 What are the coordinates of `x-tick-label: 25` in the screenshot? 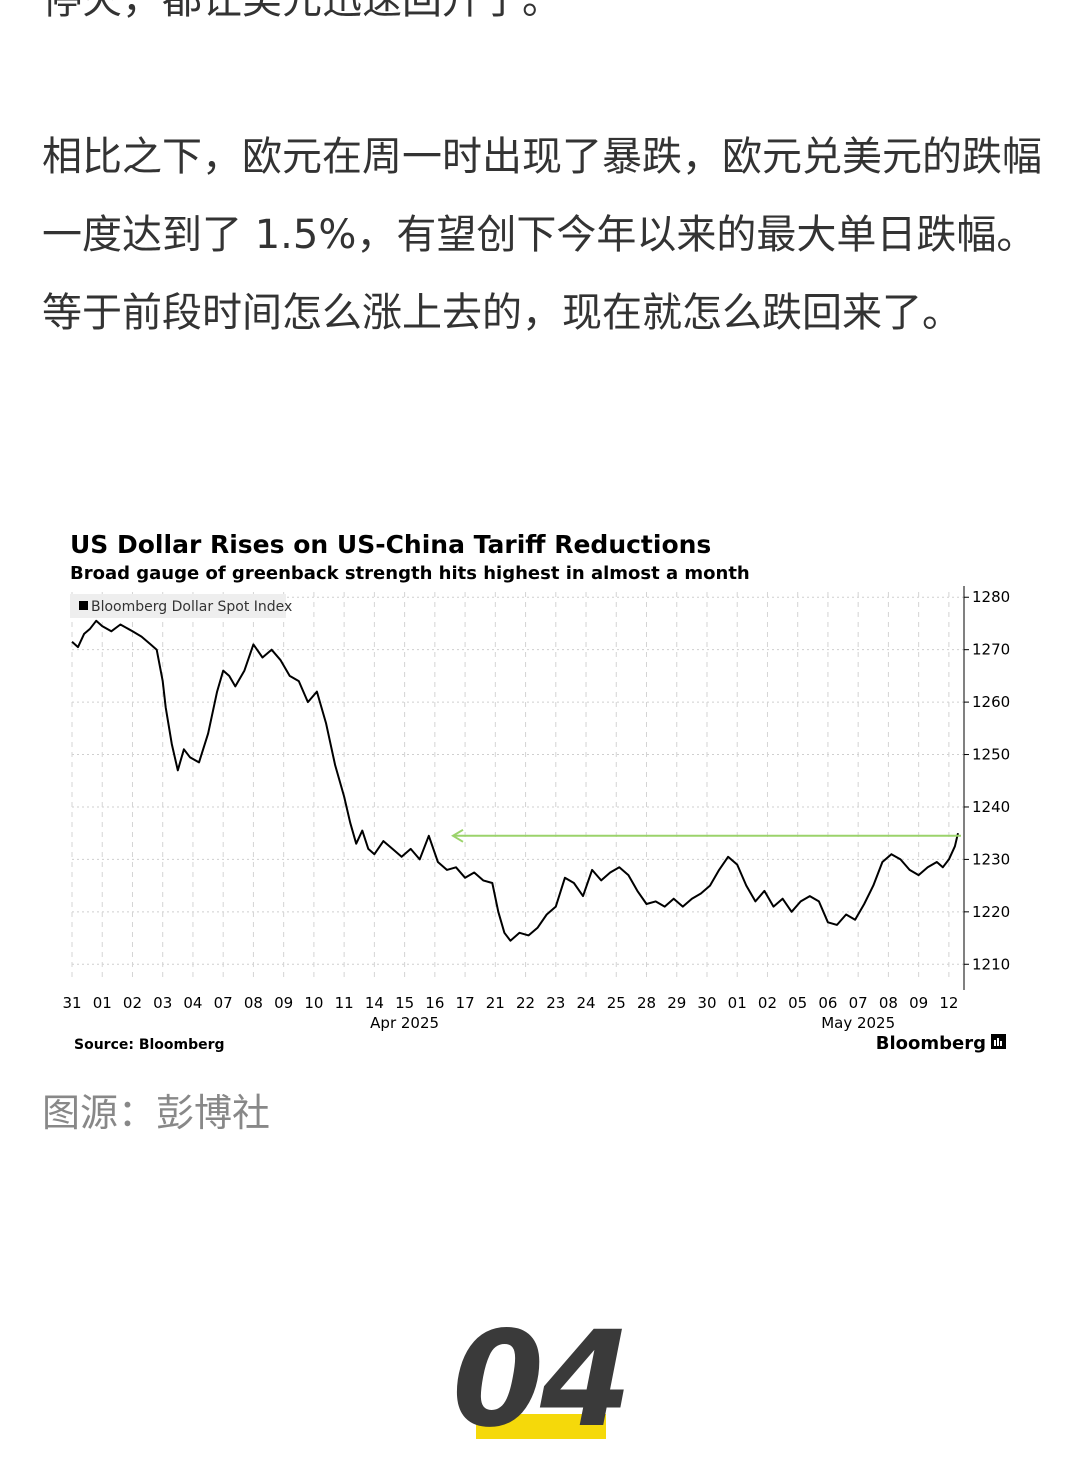 It's located at (616, 1003).